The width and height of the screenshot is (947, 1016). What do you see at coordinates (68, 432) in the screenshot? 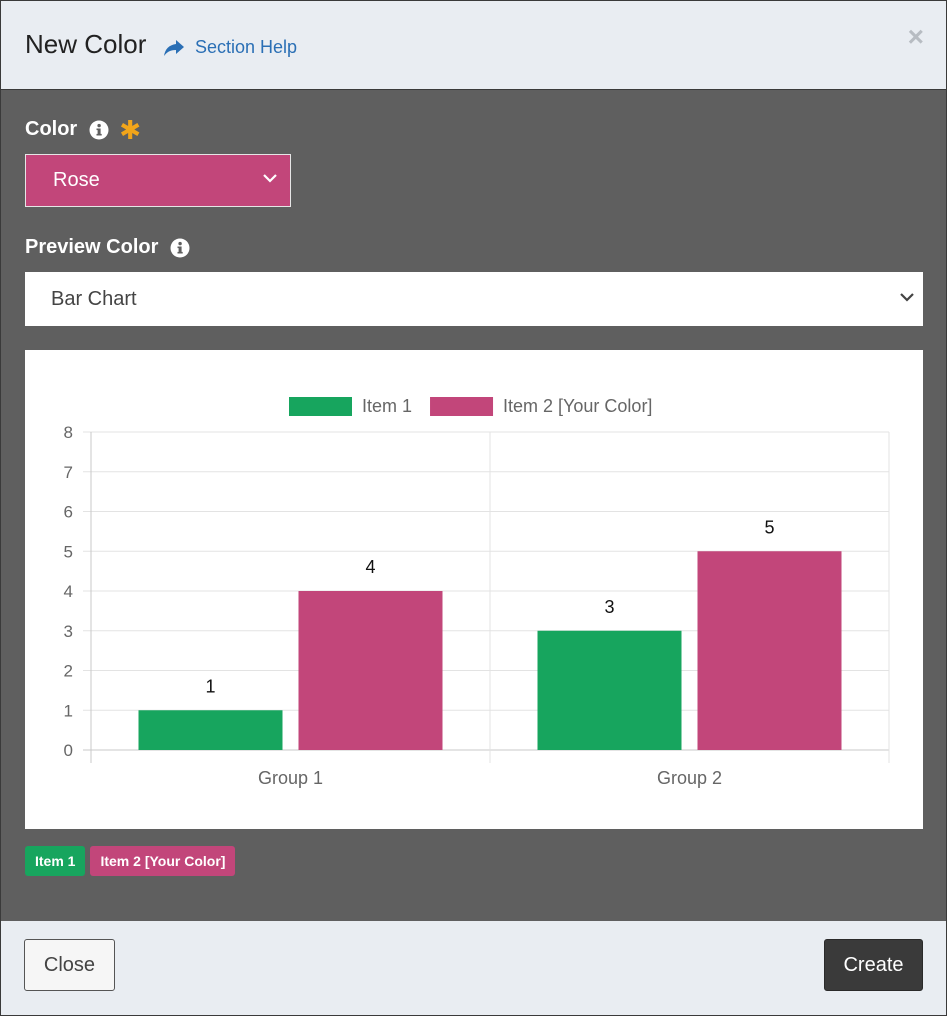
I see `y-tick-label: 8` at bounding box center [68, 432].